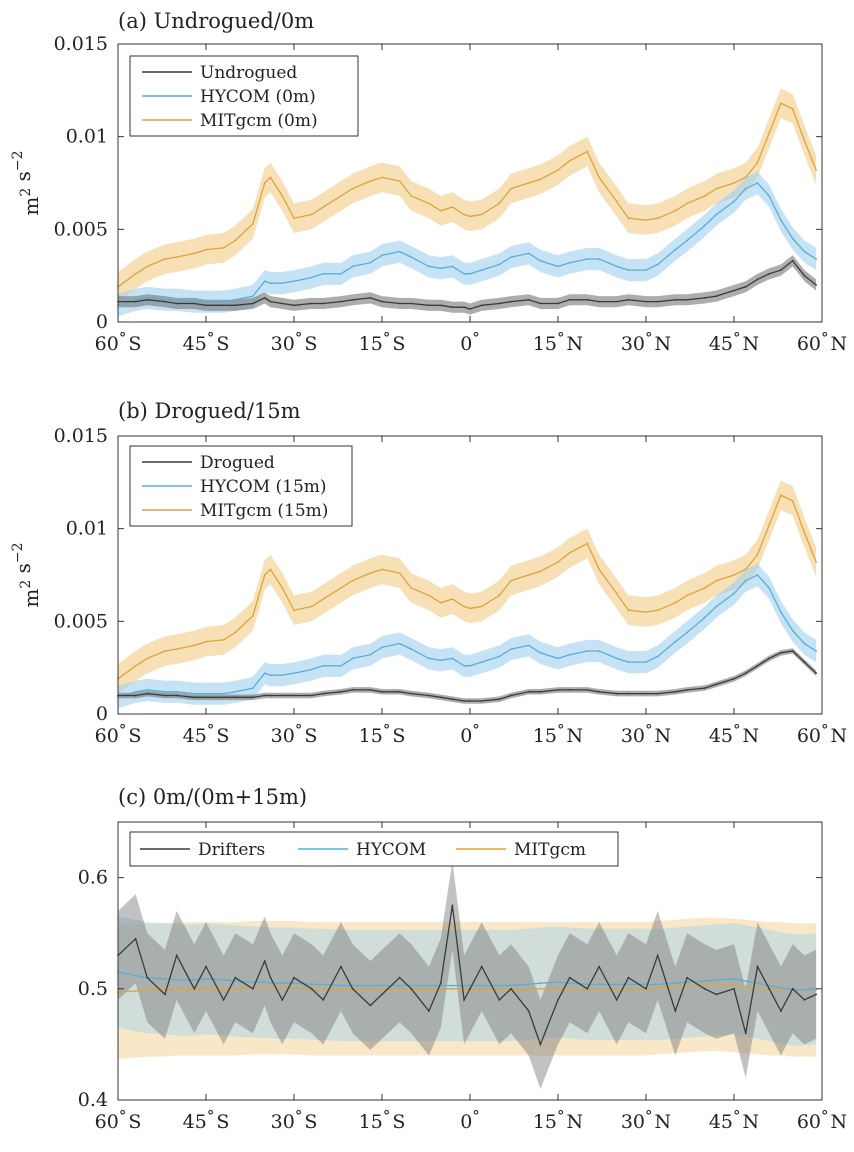 This screenshot has width=854, height=1152. I want to click on band-hycom, so click(467, 981).